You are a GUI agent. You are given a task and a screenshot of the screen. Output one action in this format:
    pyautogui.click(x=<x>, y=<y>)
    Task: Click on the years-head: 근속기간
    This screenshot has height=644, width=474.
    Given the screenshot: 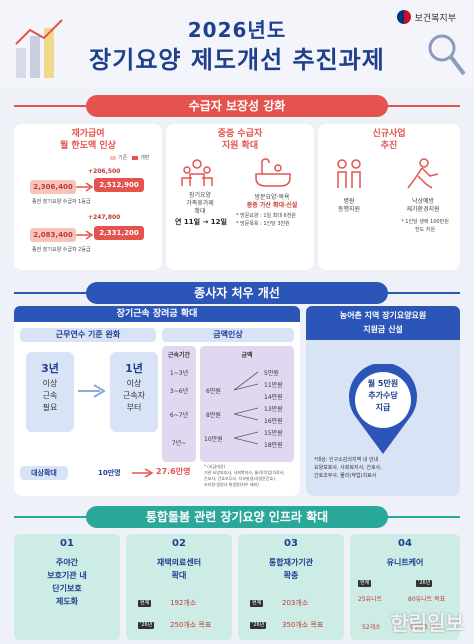 What is the action you would take?
    pyautogui.click(x=179, y=355)
    